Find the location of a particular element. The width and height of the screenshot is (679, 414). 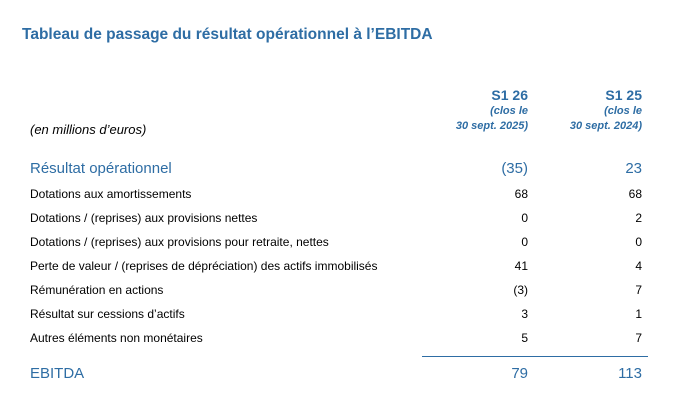

row-ebitda: EBITDA 79 113 is located at coordinates (336, 374).